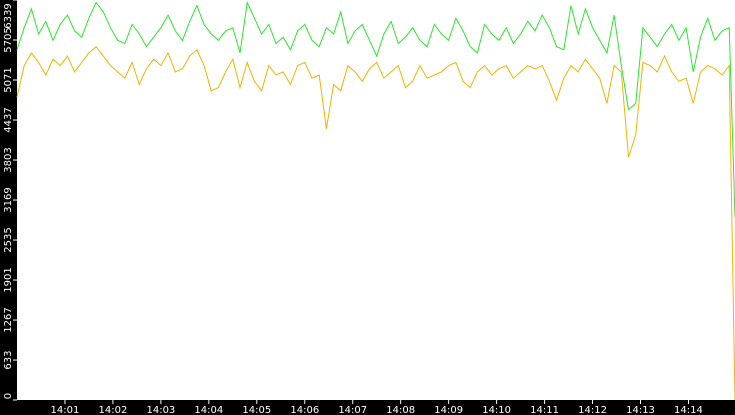 This screenshot has width=735, height=415. Describe the element at coordinates (8, 396) in the screenshot. I see `y-tick-label: 0` at that location.